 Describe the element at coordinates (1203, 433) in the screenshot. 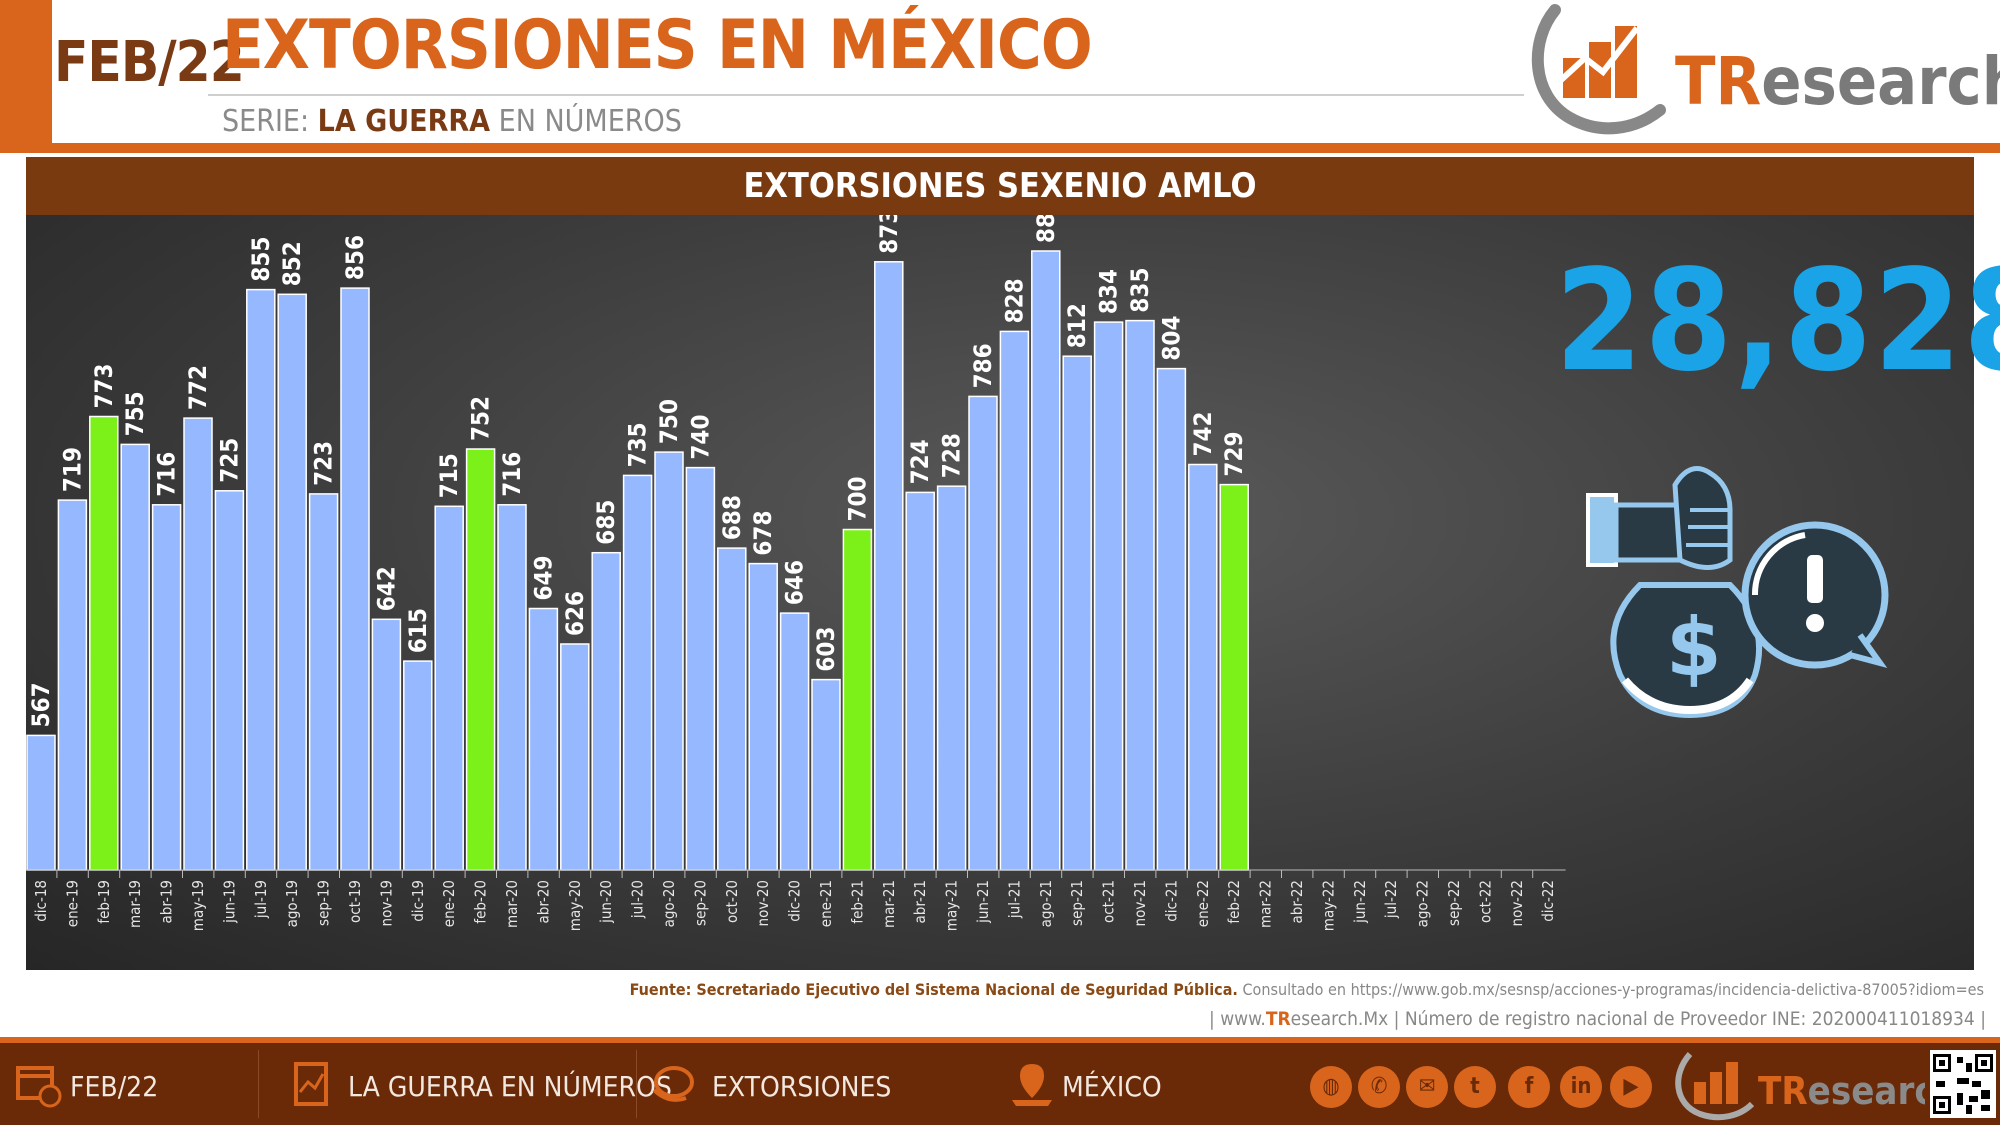

I see `data-label-ene-22: 742` at that location.